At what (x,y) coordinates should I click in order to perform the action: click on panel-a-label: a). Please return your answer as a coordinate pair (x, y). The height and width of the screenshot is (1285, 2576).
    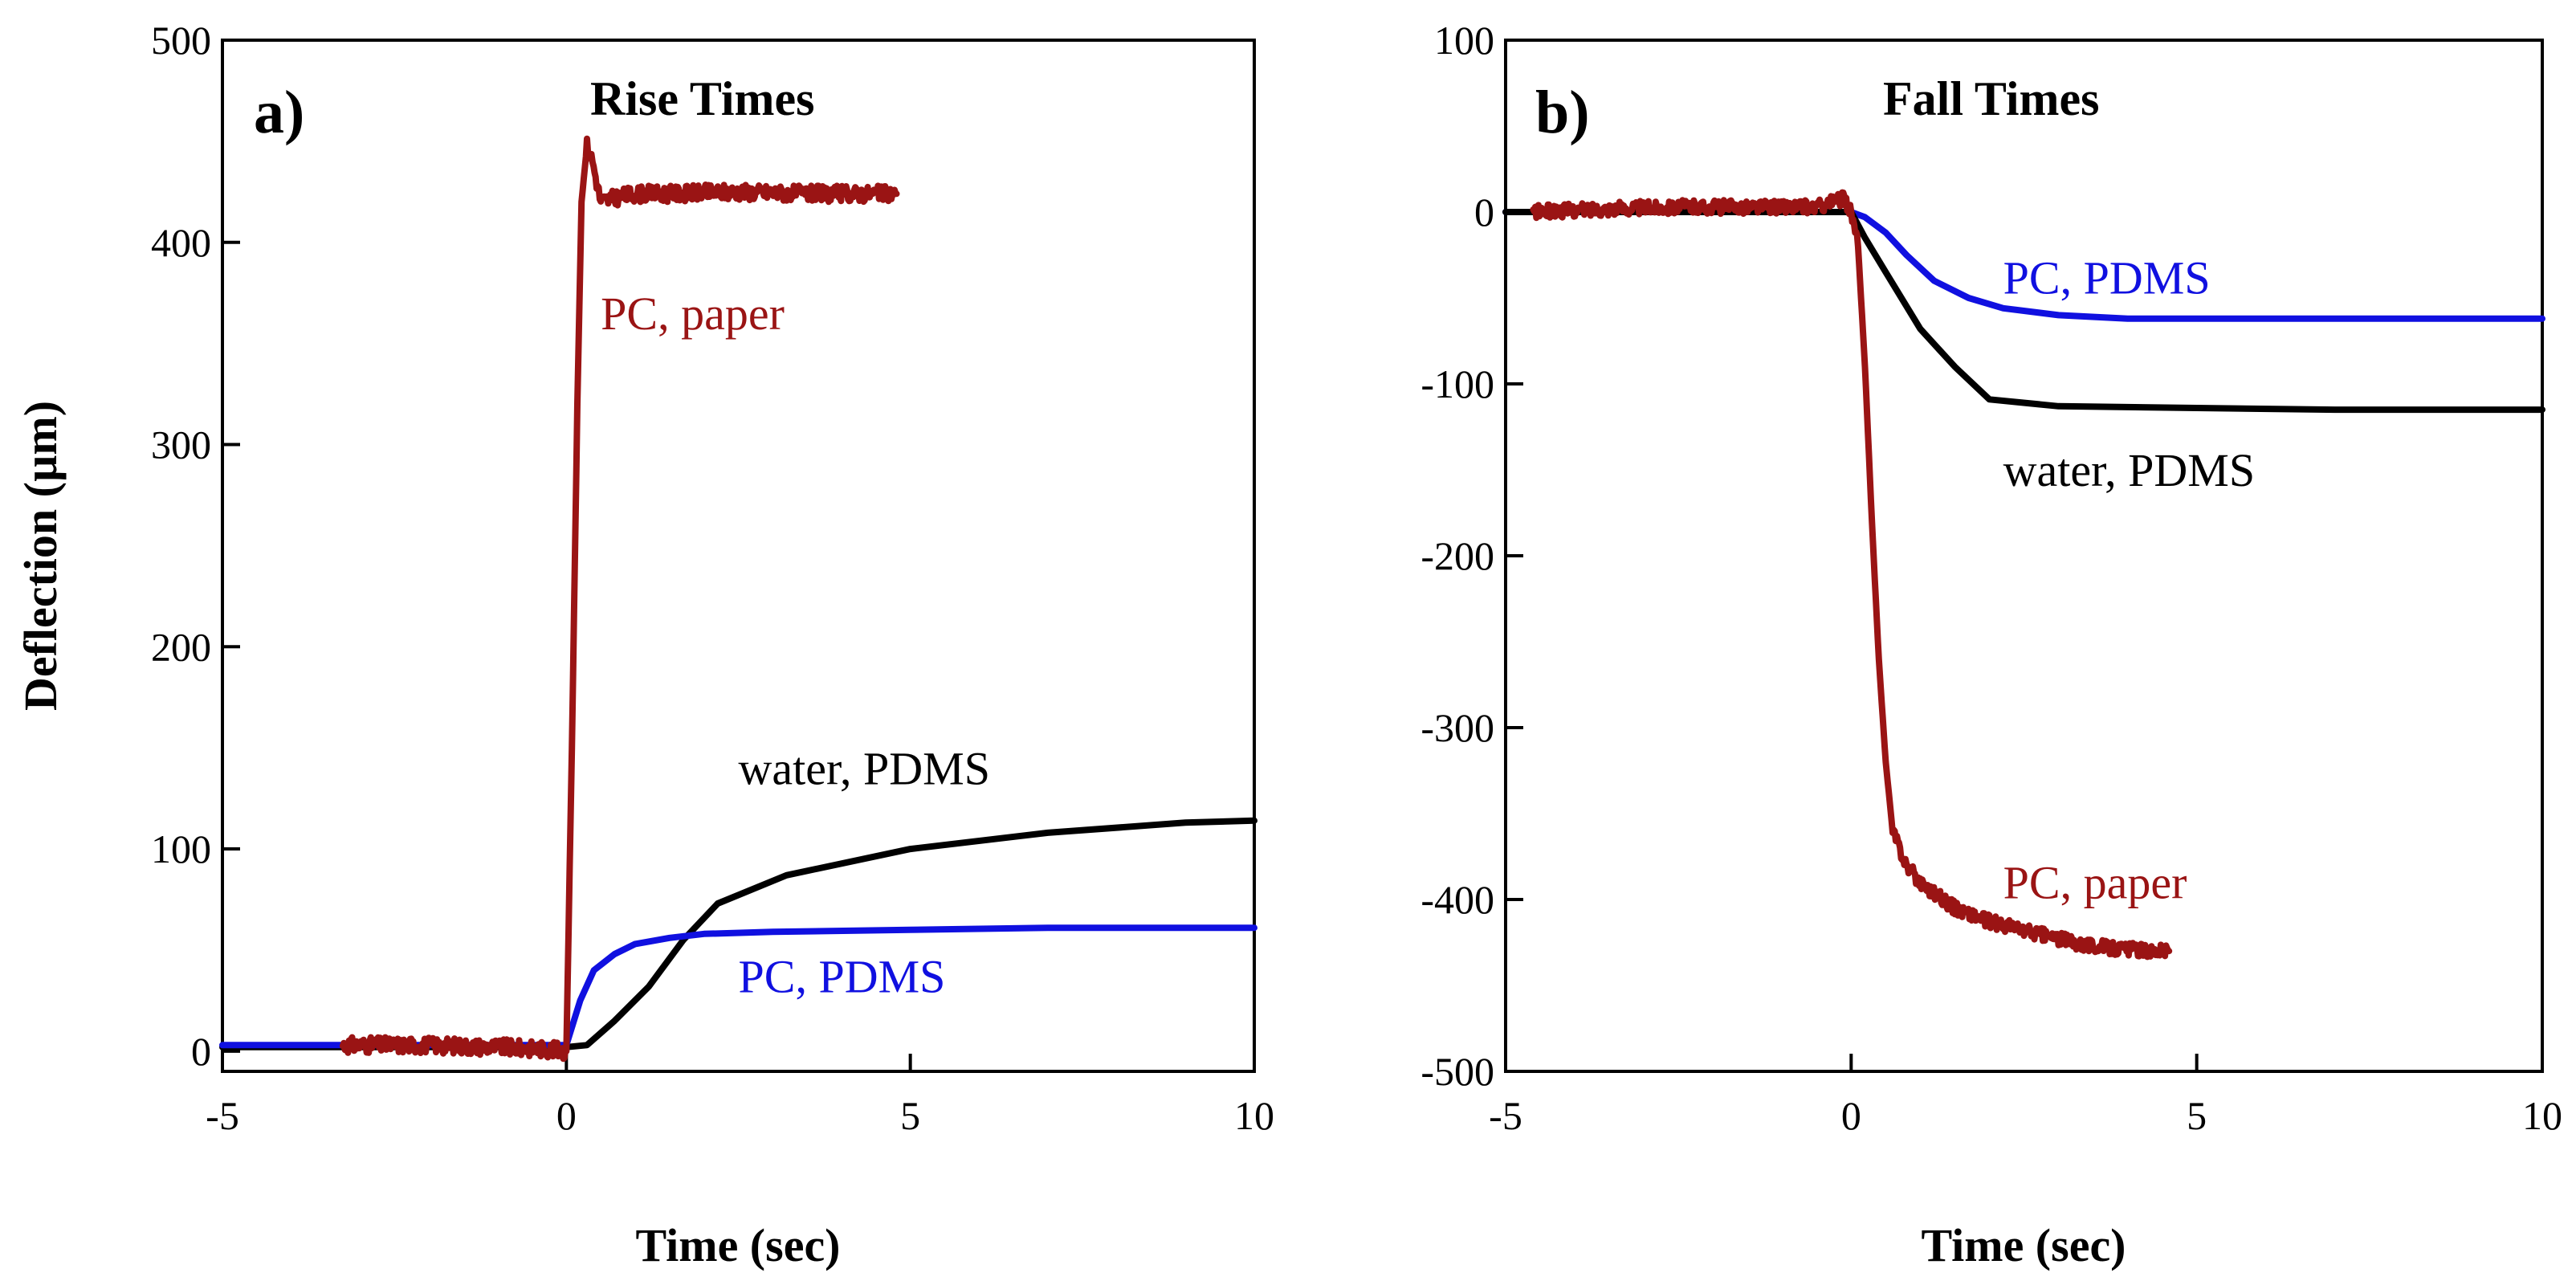
    Looking at the image, I should click on (279, 113).